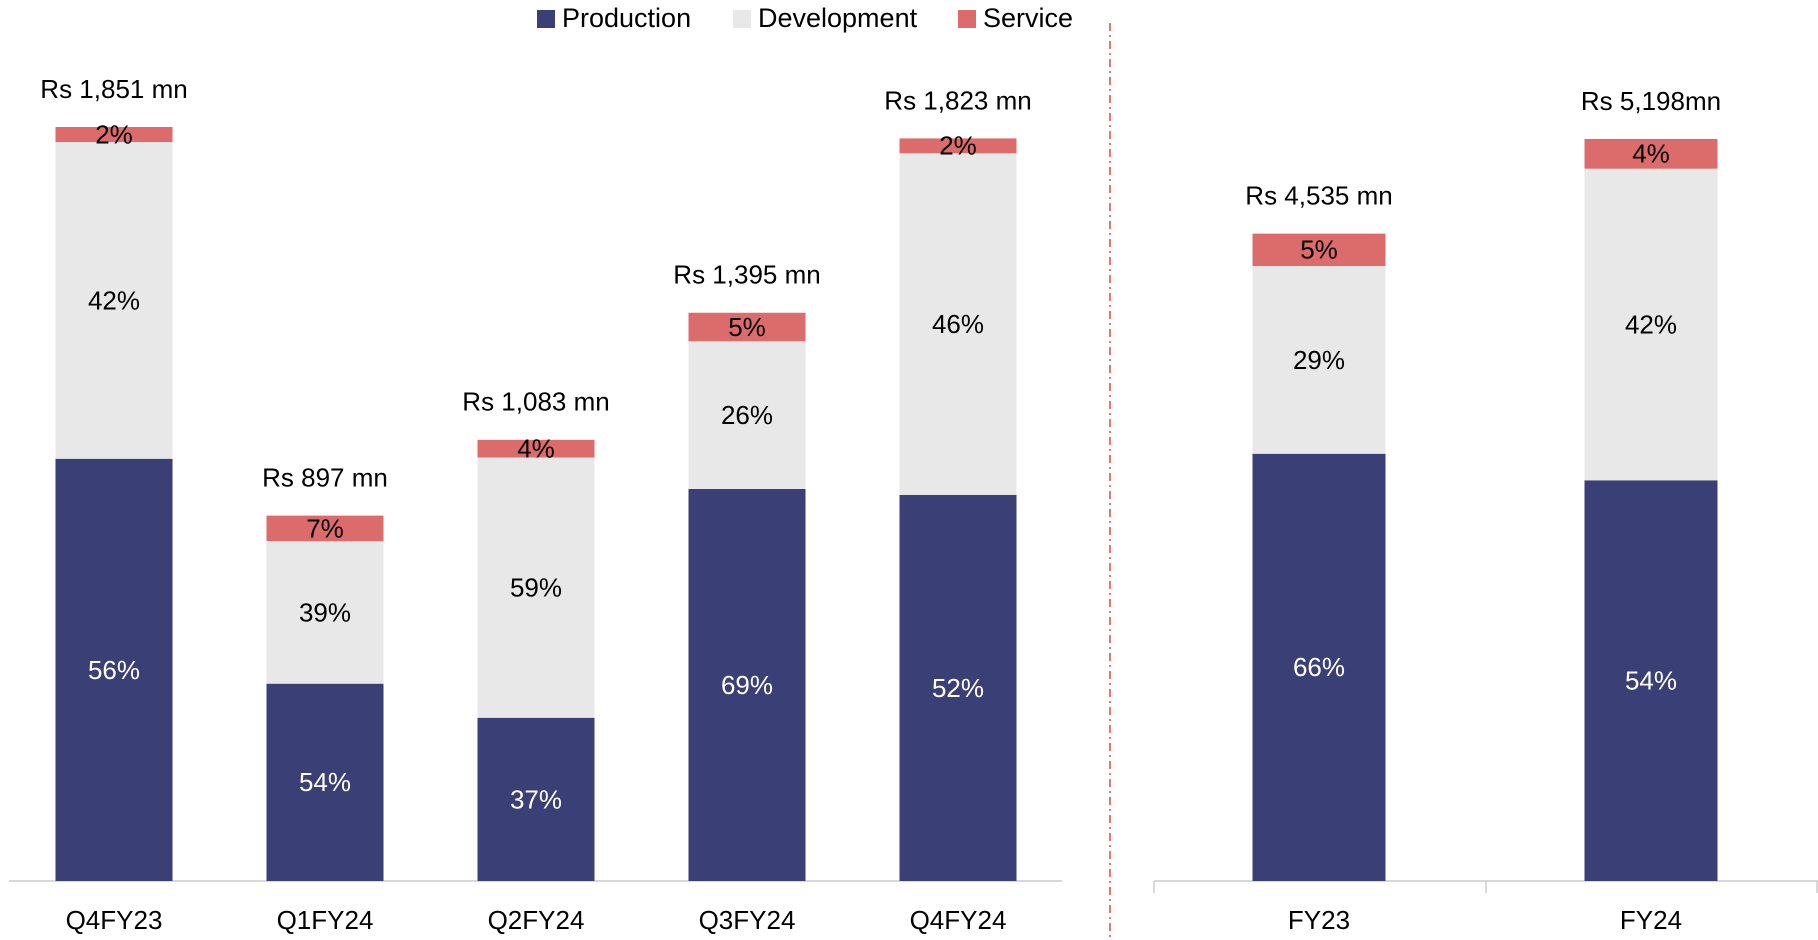 Image resolution: width=1818 pixels, height=940 pixels. What do you see at coordinates (1651, 920) in the screenshot?
I see `x-tick-label: FY24` at bounding box center [1651, 920].